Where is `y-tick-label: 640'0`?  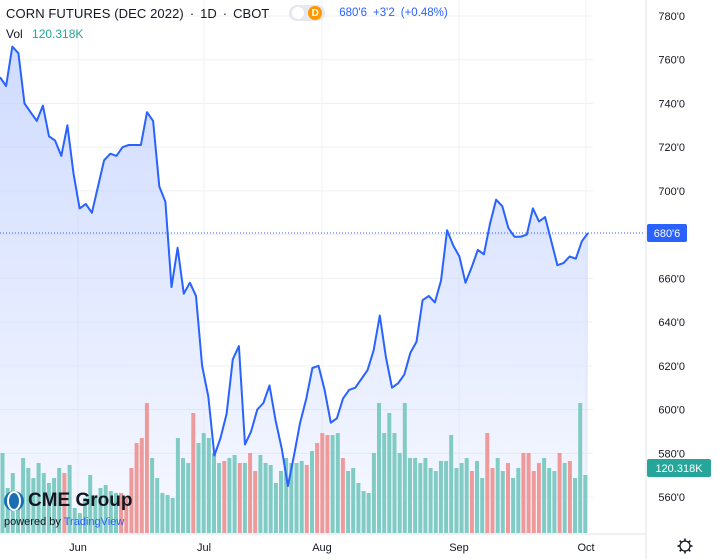 y-tick-label: 640'0 is located at coordinates (671, 323).